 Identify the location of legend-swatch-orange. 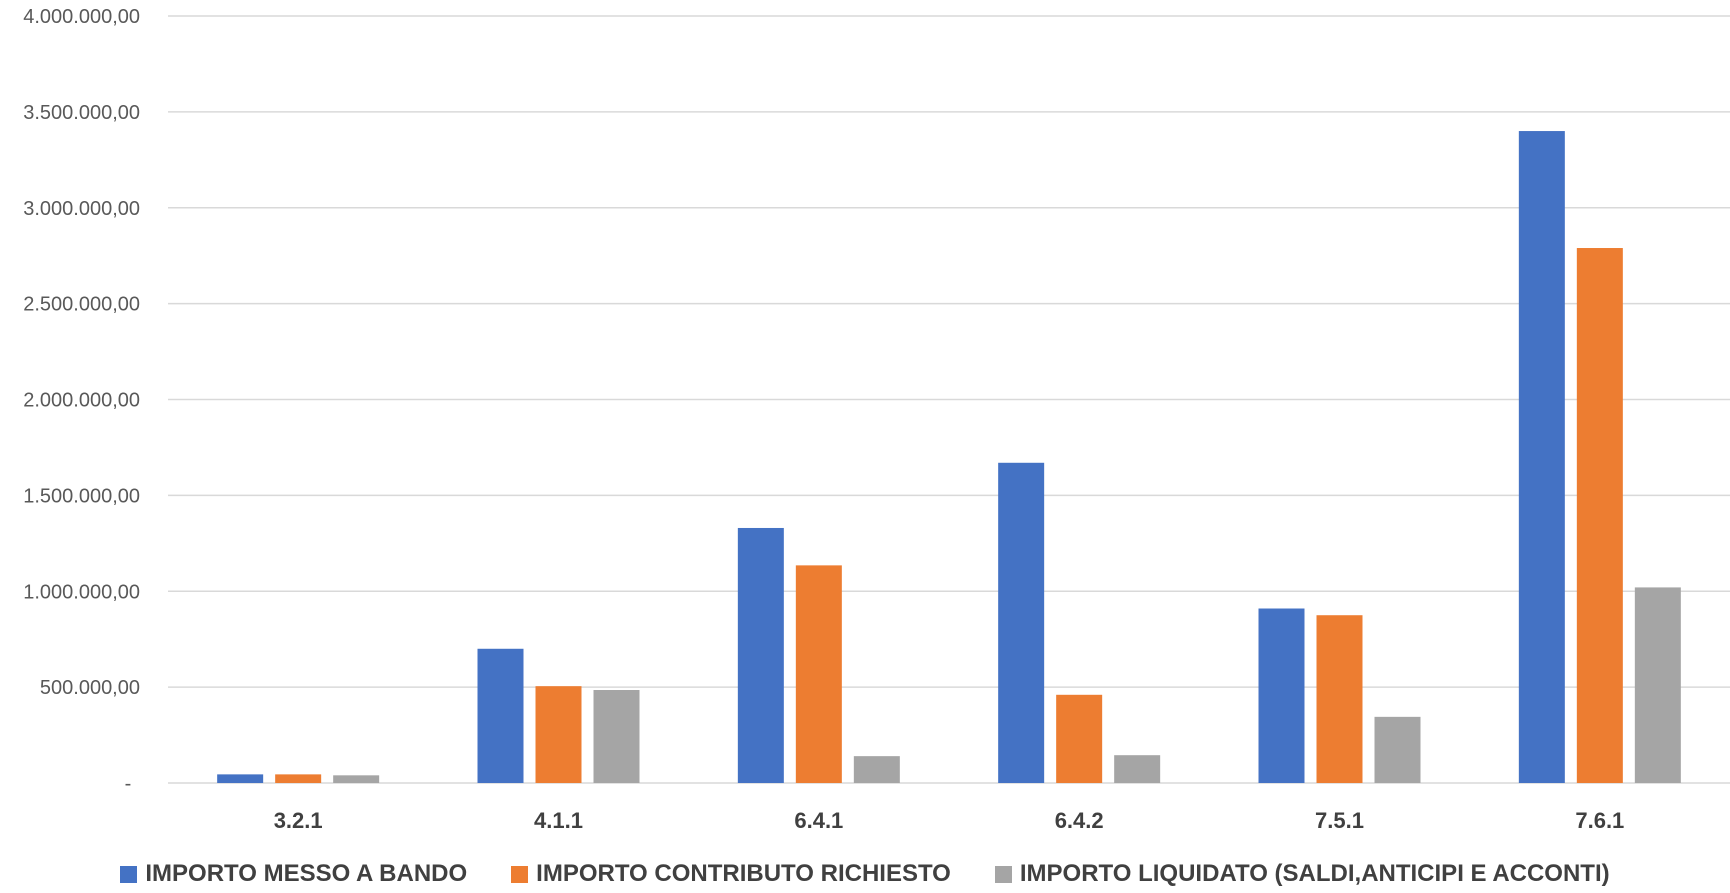
(520, 874).